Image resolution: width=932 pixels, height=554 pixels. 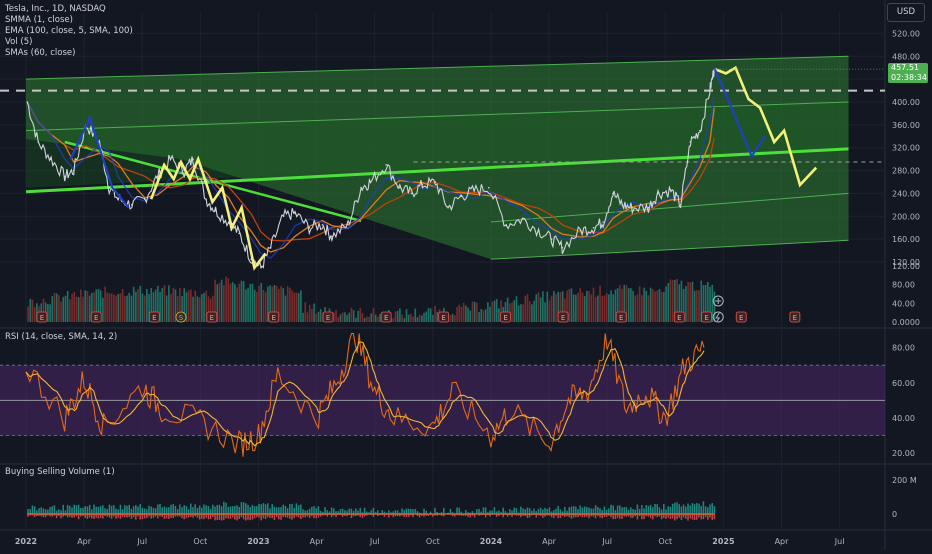 I want to click on symbol-title: Tesla, Inc., 1D, NASDAQ, so click(x=69, y=9).